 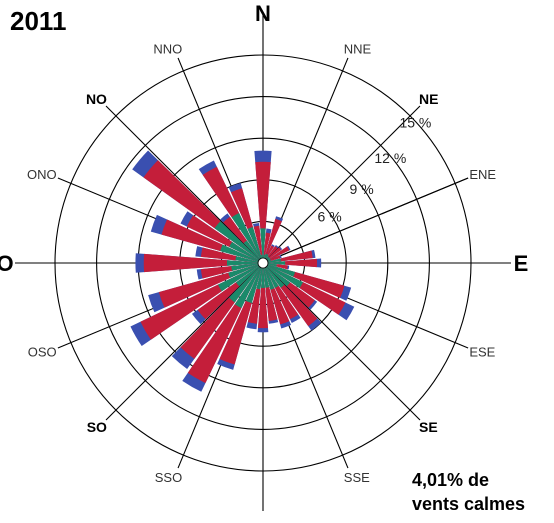 I want to click on ring-labels: 6 % 9 %12 % 15 %, so click(x=375, y=170).